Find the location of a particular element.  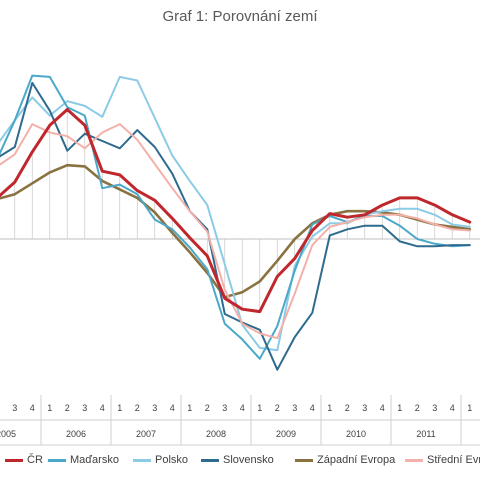

legend-item: Střední Evropa is located at coordinates (442, 460).